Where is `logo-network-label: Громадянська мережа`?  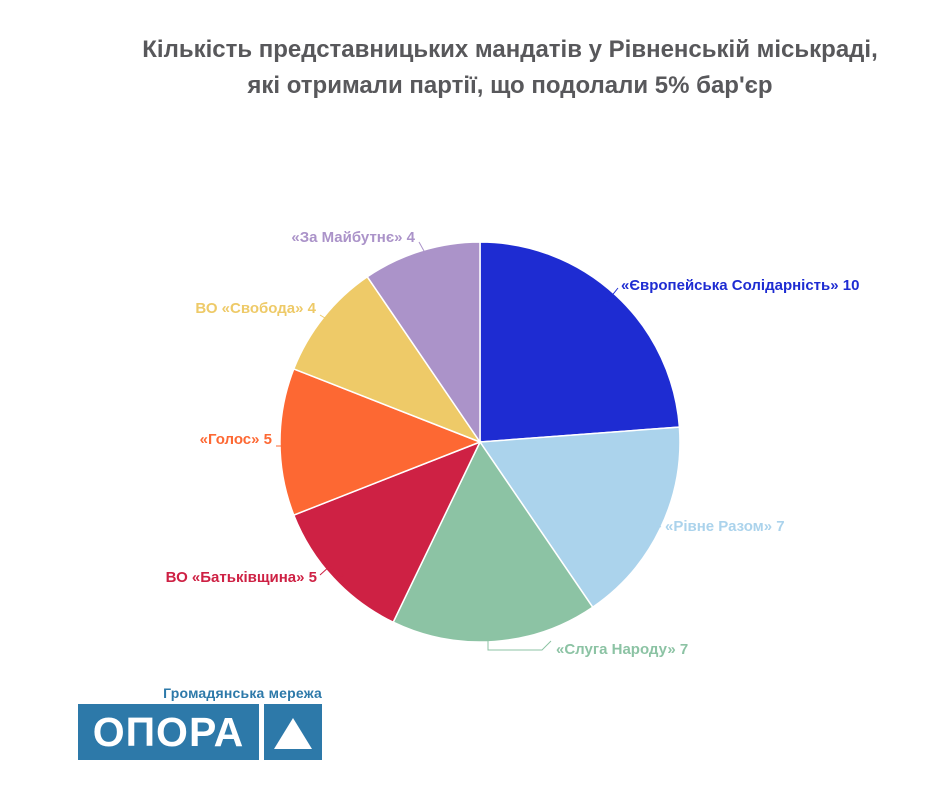 logo-network-label: Громадянська мережа is located at coordinates (242, 693).